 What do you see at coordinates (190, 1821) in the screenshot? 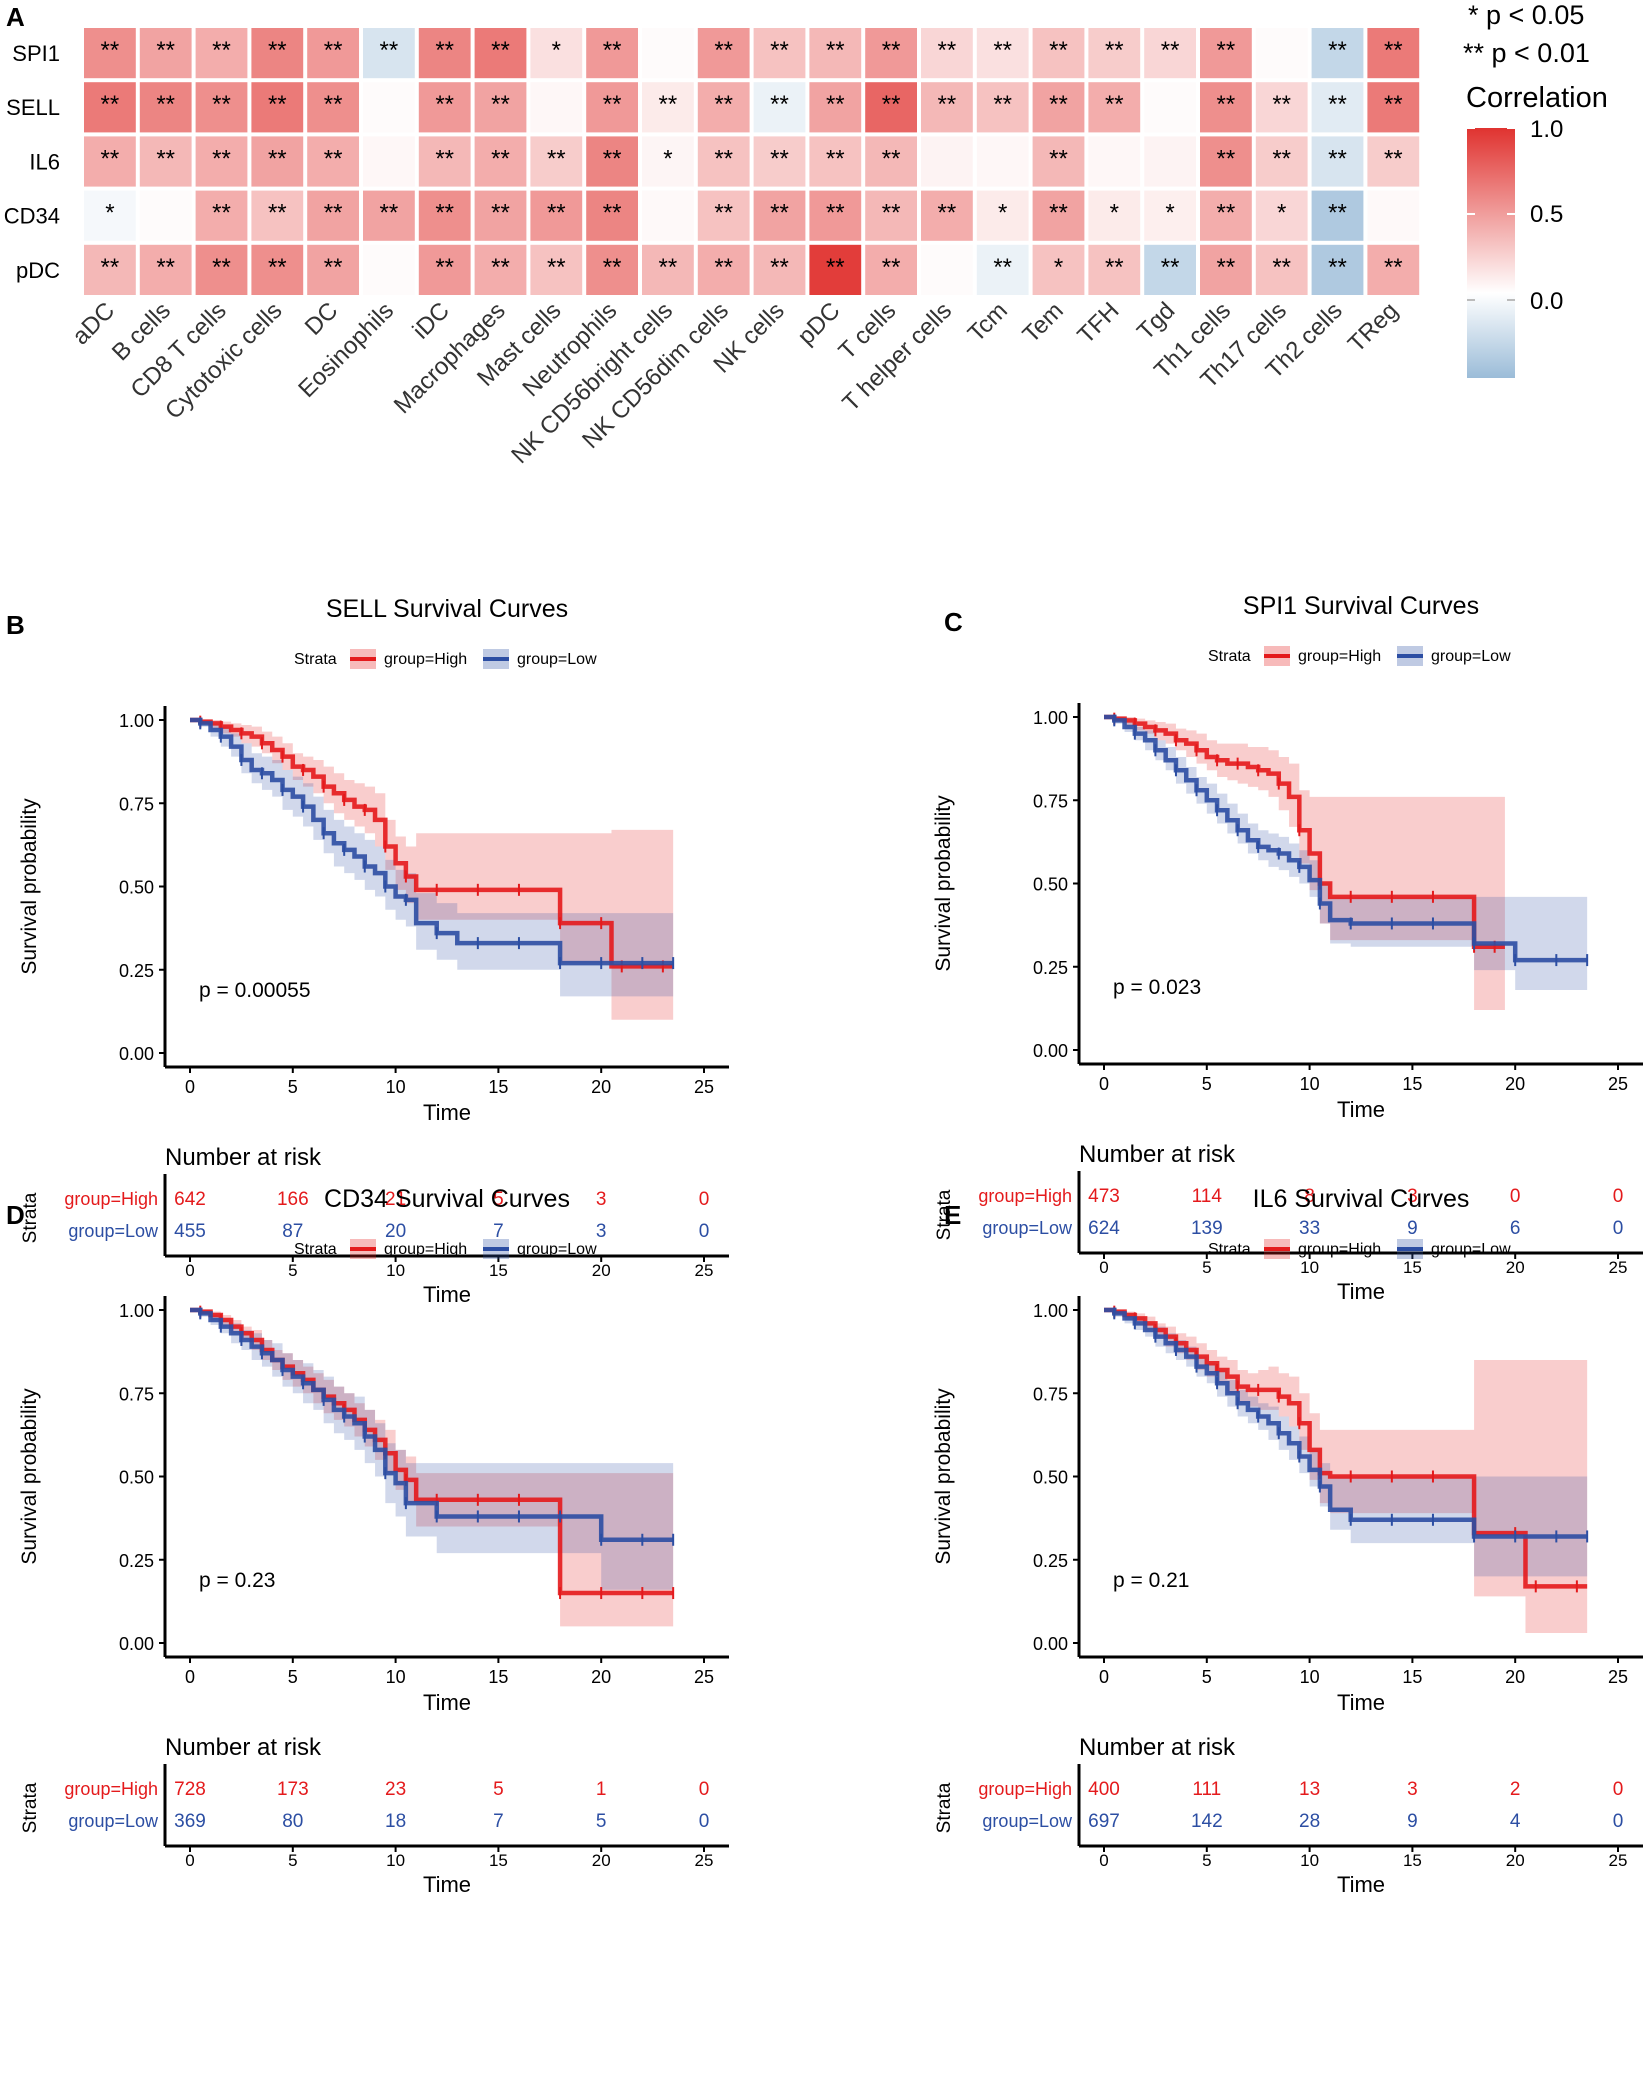
I see `risk-count: 369` at bounding box center [190, 1821].